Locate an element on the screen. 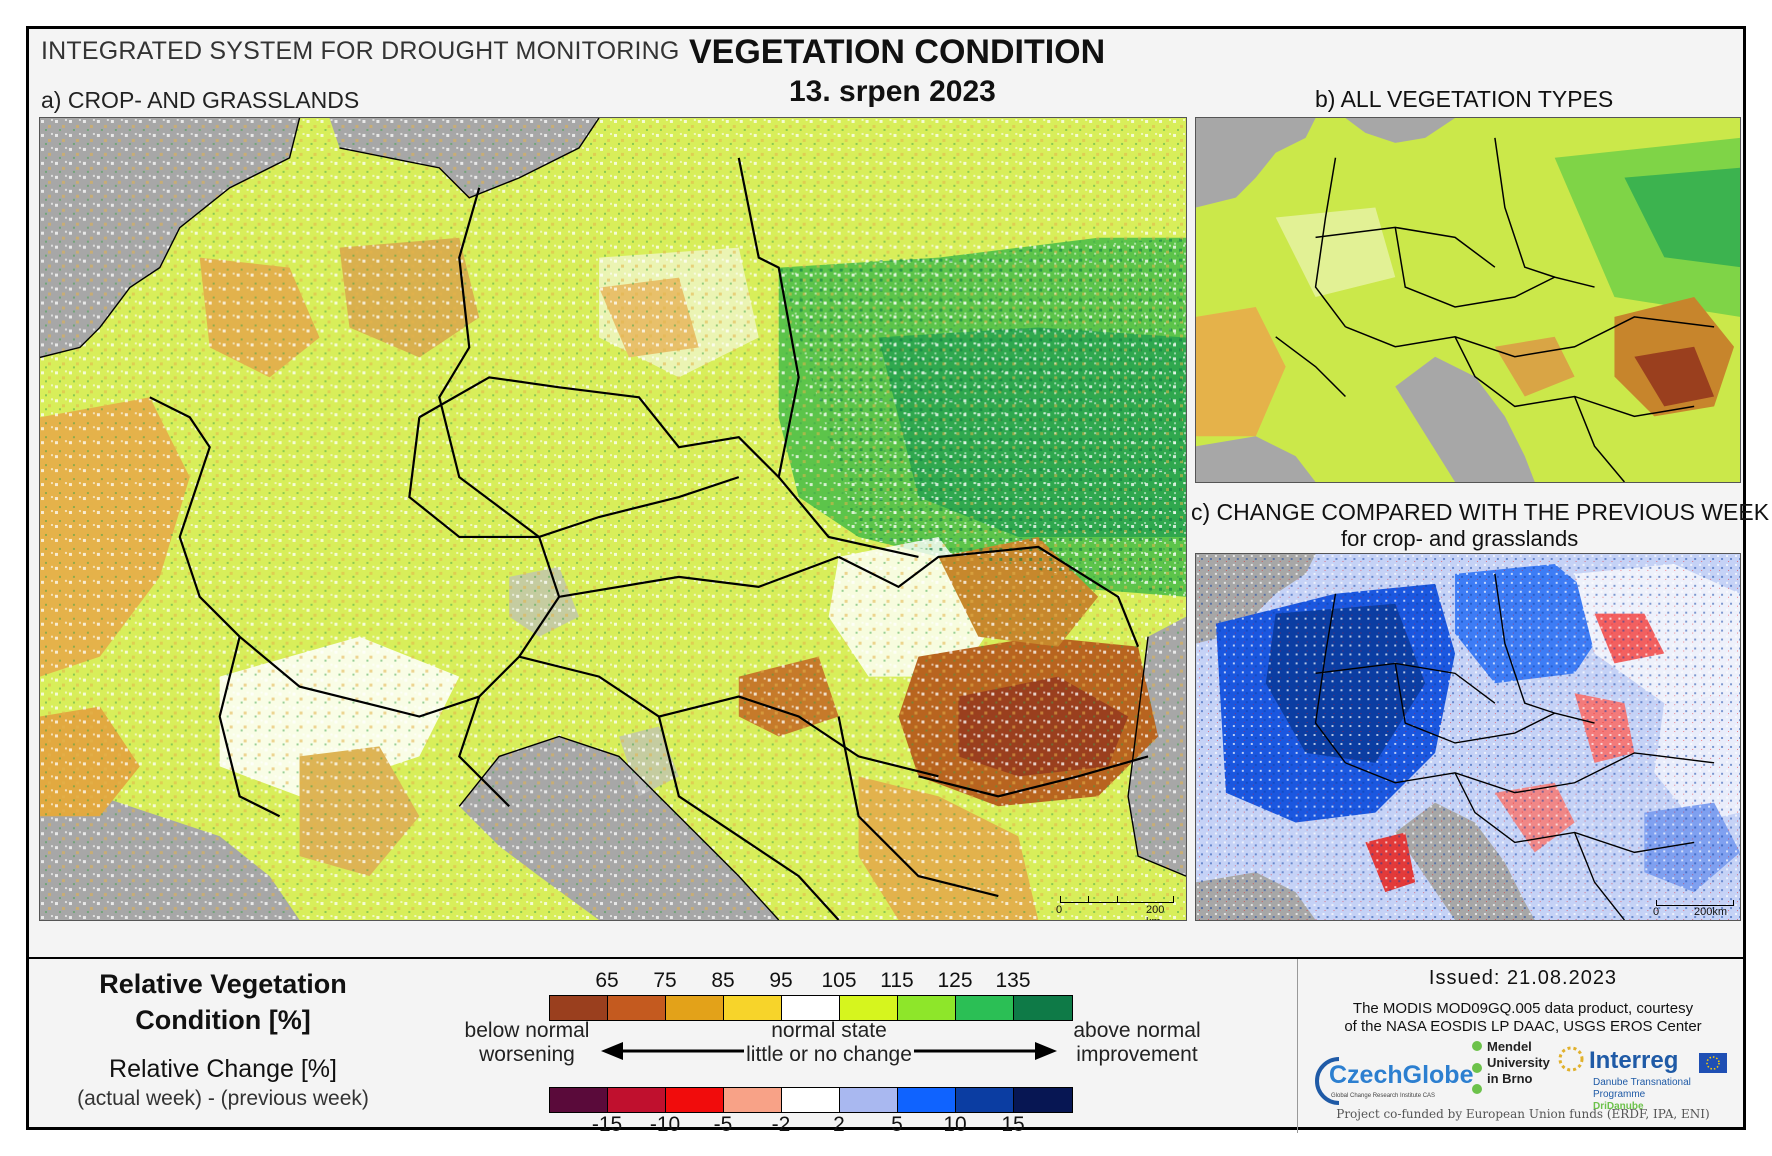 Image resolution: width=1772 pixels, height=1156 pixels. scale-bar-a: 0 200 km is located at coordinates (1116, 908).